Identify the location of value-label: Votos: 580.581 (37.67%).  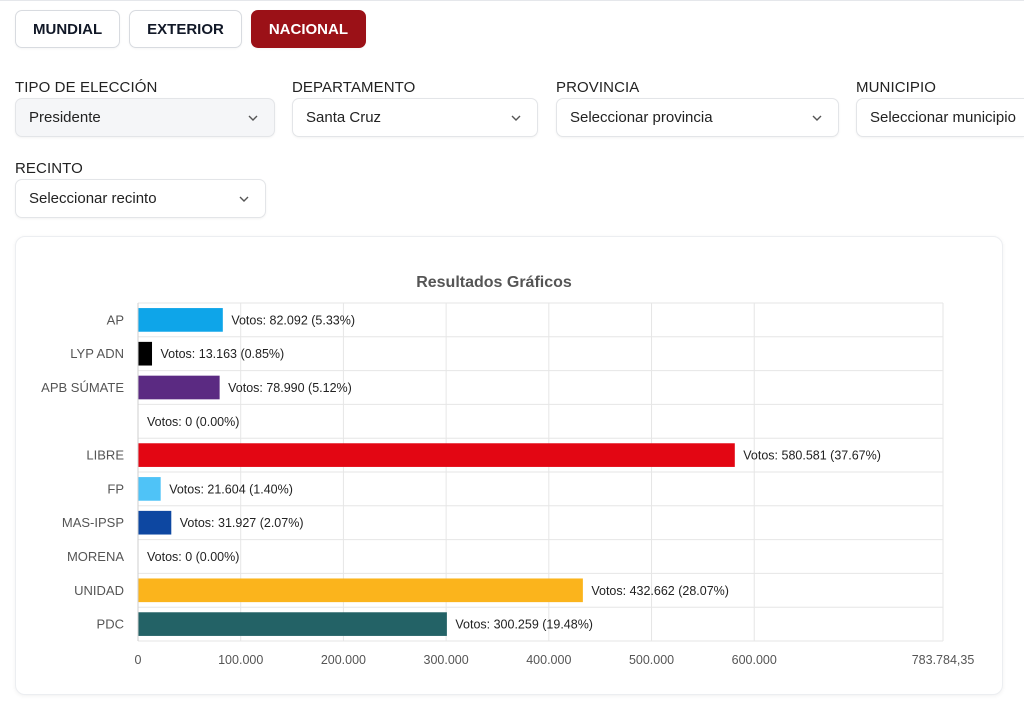
(812, 456).